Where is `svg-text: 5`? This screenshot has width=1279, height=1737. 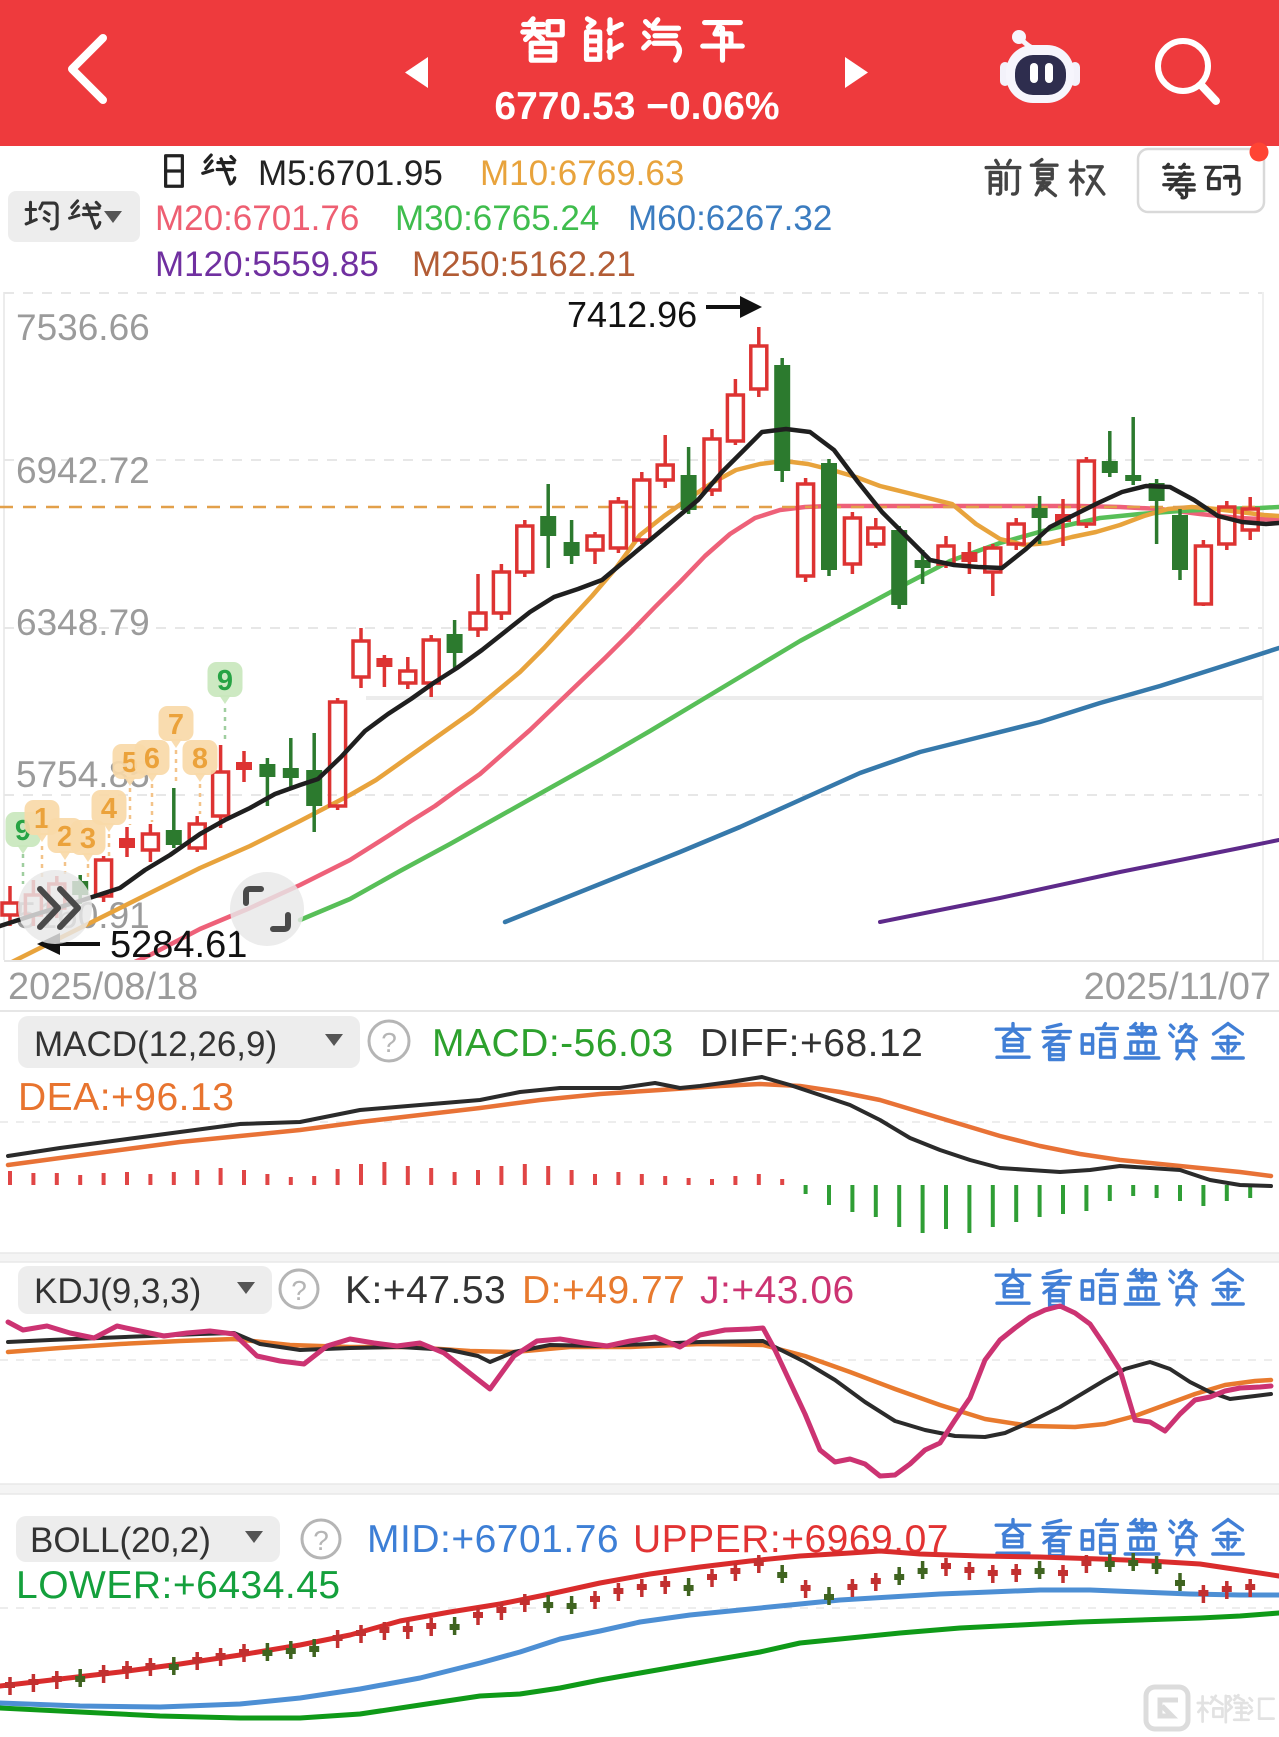 svg-text: 5 is located at coordinates (130, 763).